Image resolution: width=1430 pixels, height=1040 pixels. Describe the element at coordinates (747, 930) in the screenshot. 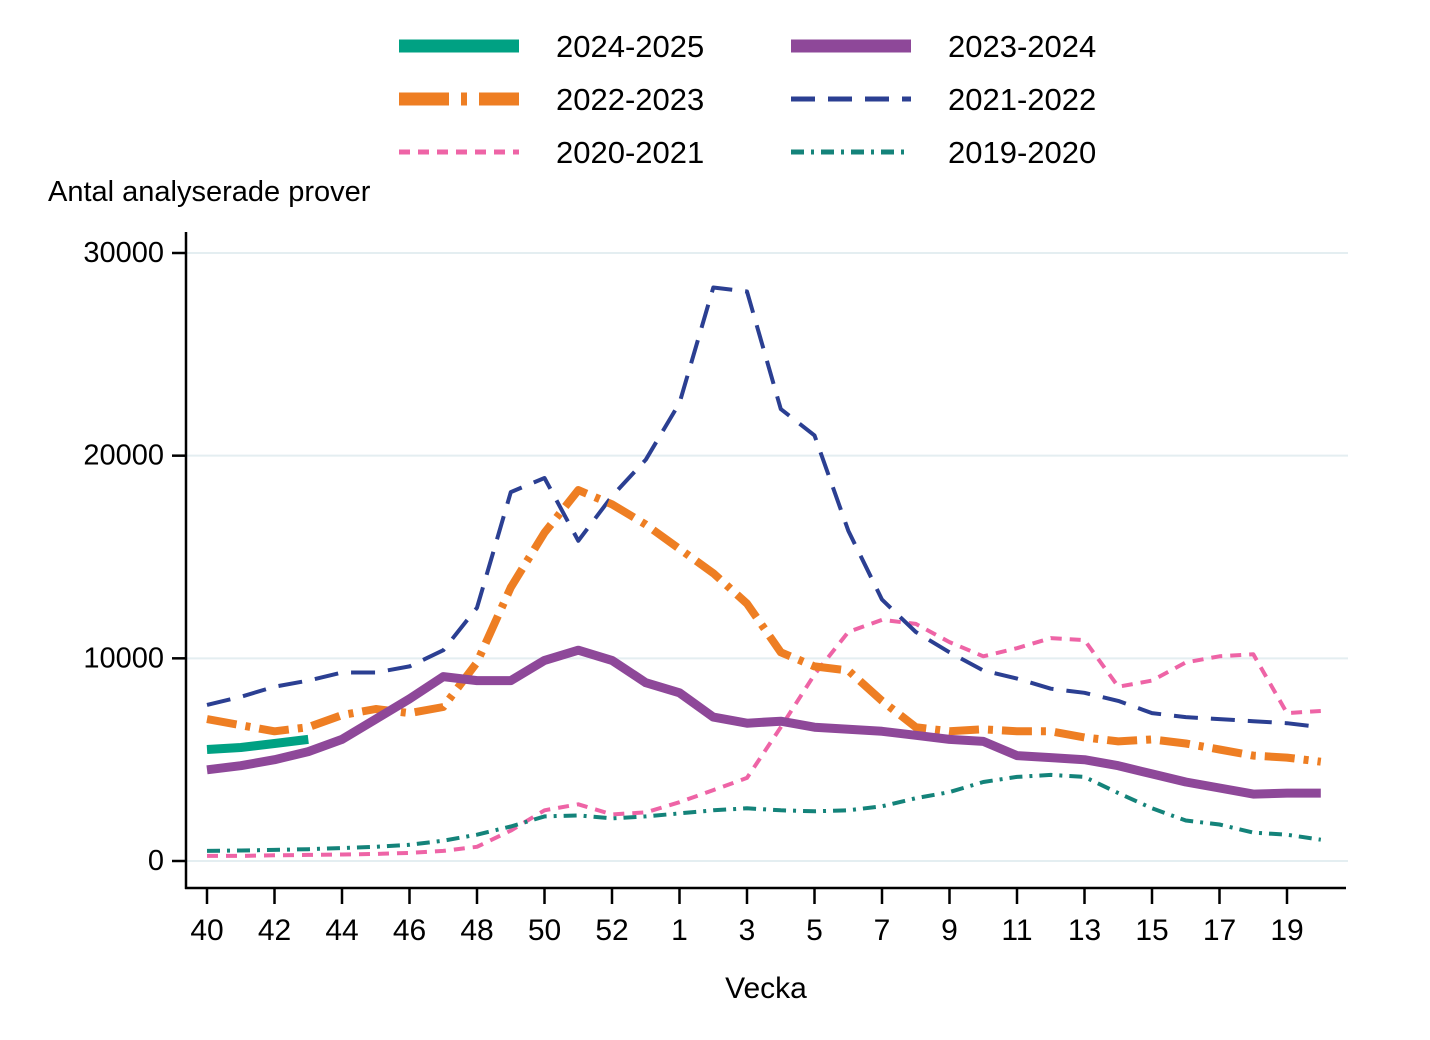

I see `x-tick-label: 3` at that location.